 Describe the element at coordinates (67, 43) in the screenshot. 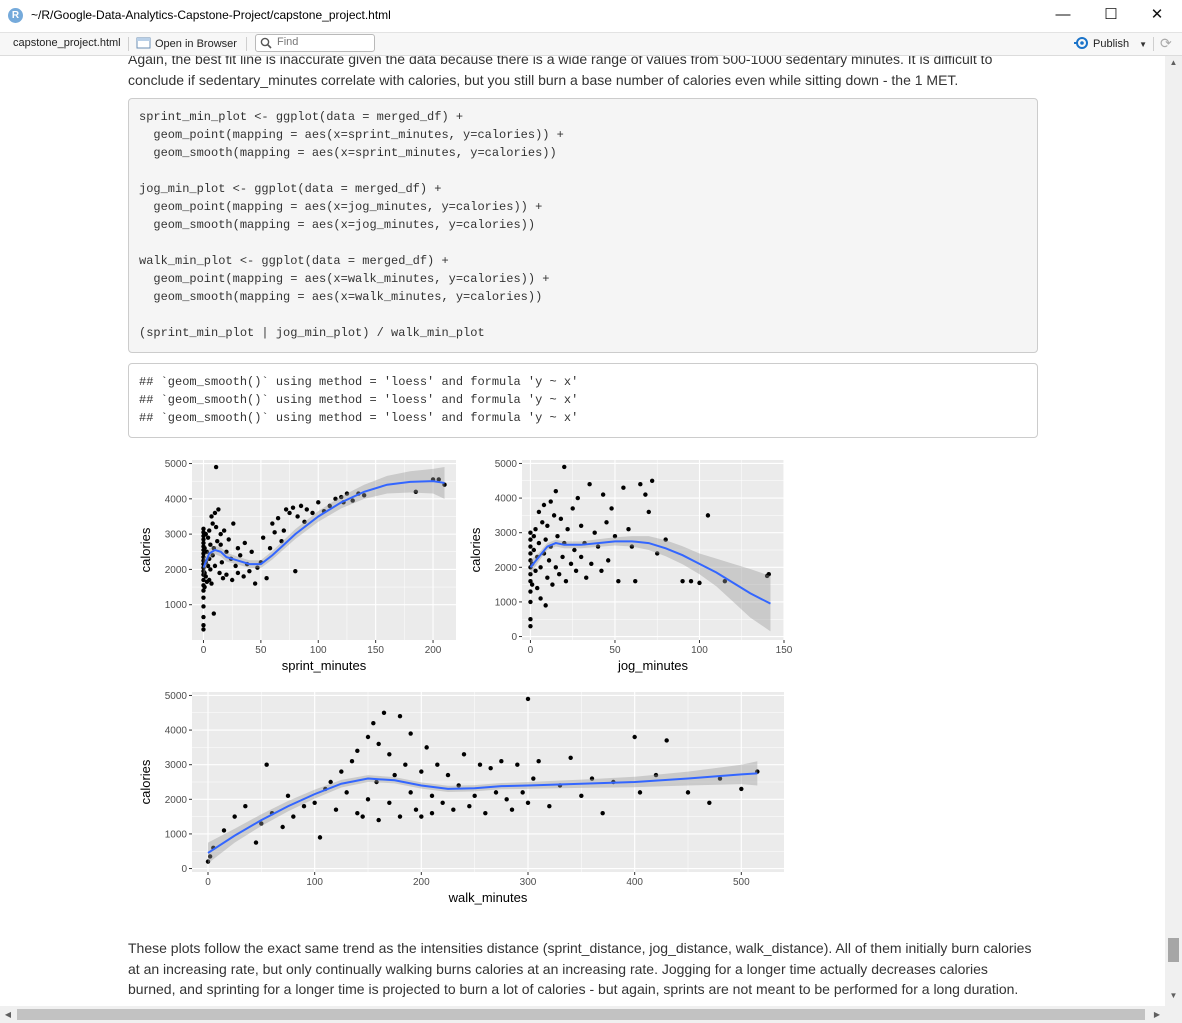

I see `file-tab-label: capstone_project.html` at that location.